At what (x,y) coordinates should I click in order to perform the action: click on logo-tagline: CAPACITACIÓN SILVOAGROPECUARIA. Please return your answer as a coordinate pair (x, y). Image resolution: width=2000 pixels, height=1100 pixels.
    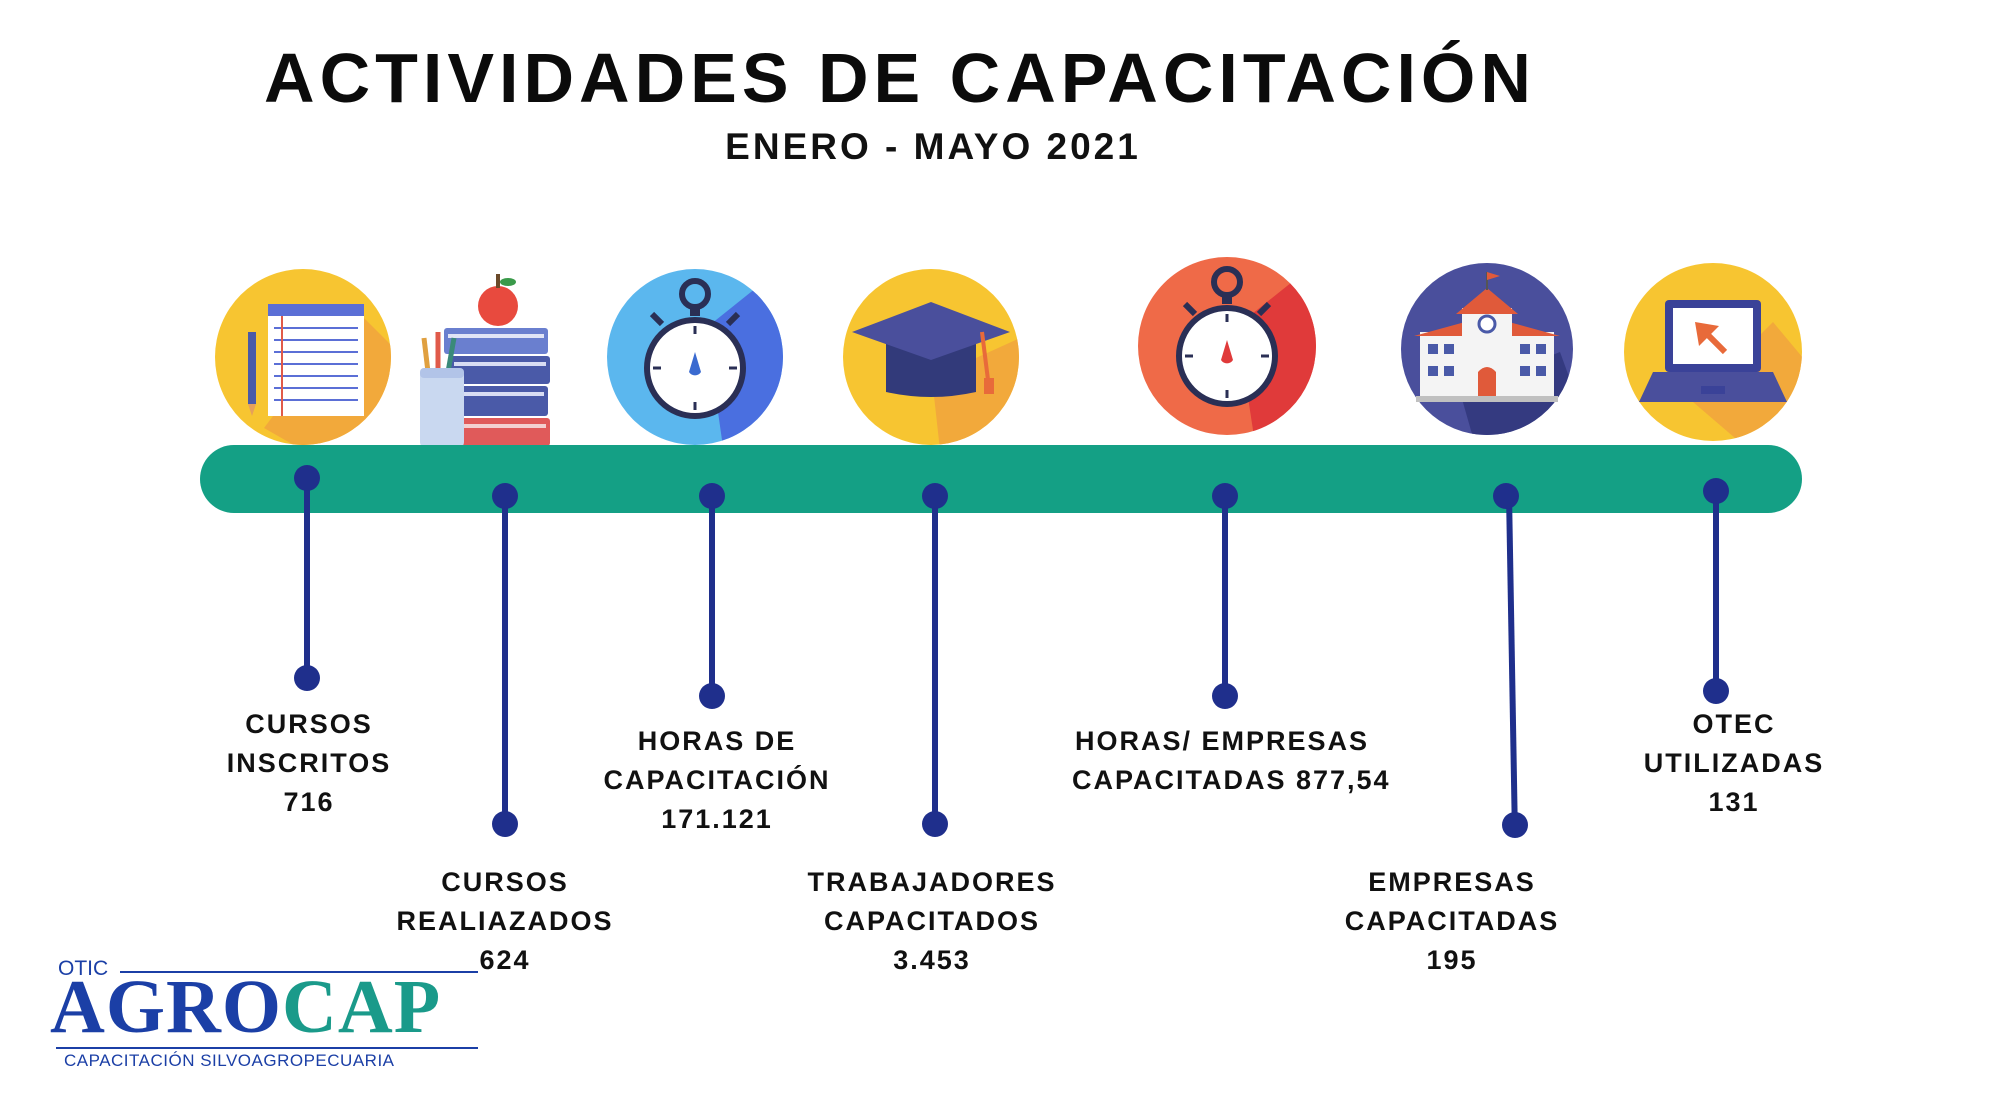
    Looking at the image, I should click on (229, 1060).